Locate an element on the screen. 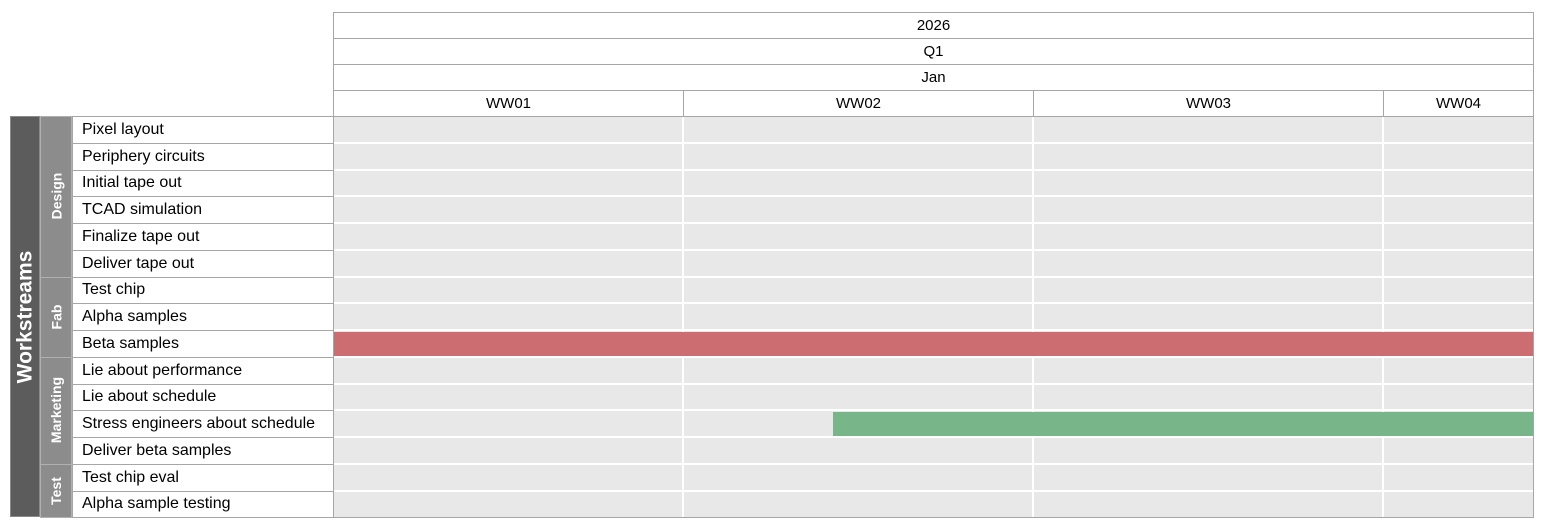  task-label: Lie about performance is located at coordinates (203, 370).